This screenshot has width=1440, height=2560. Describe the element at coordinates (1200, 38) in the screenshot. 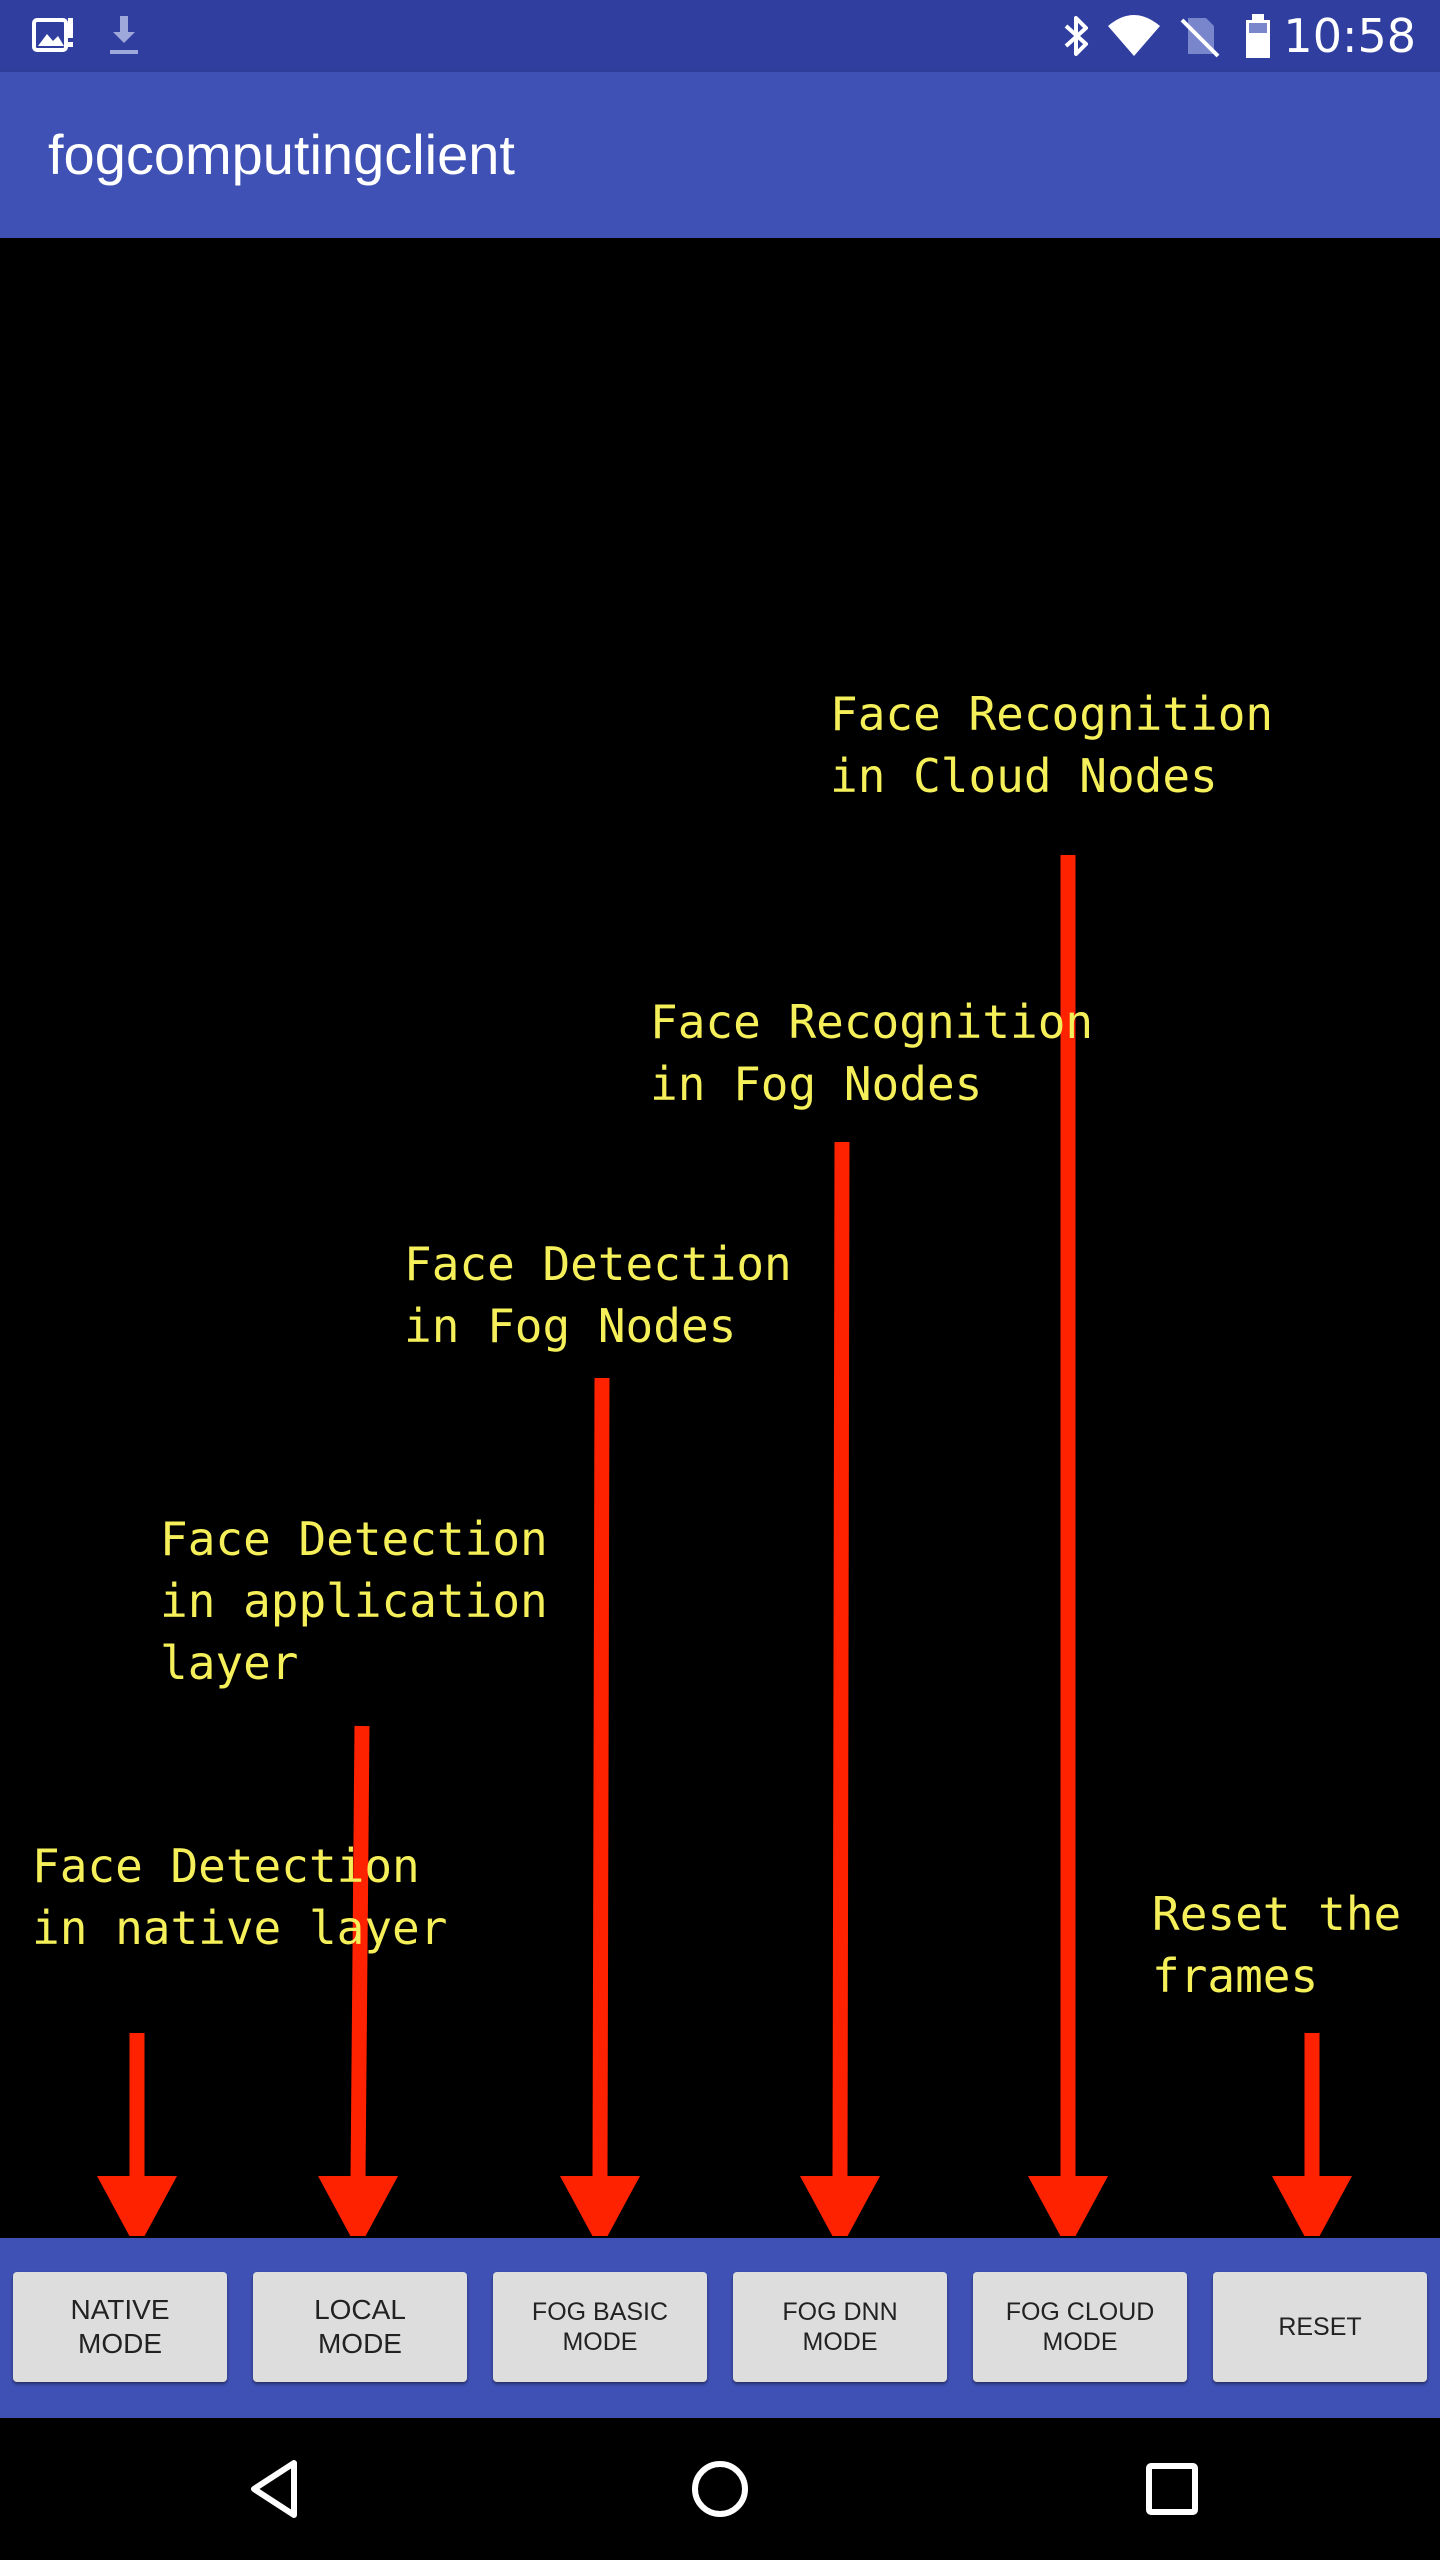

I see `no-sim-icon` at that location.